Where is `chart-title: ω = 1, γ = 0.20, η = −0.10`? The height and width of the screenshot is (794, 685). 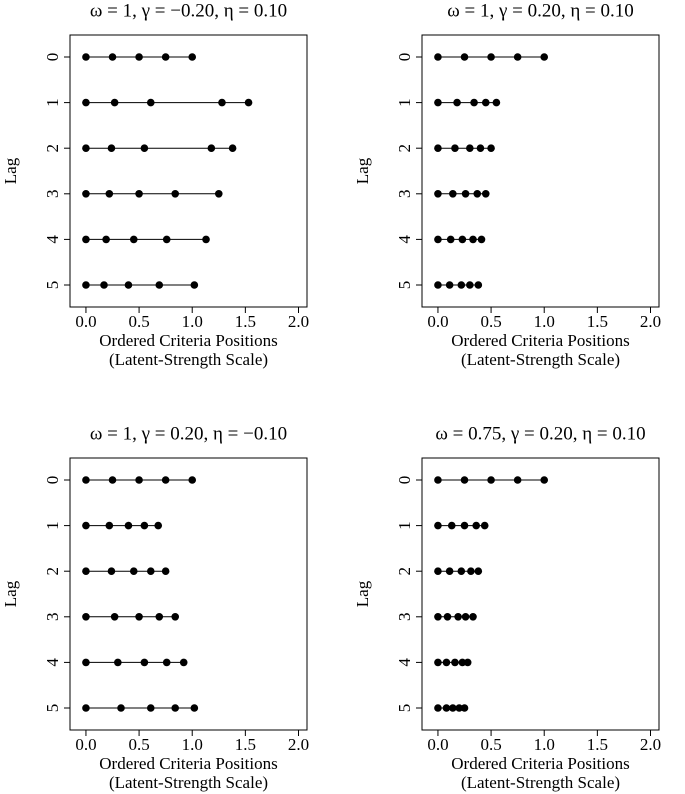
chart-title: ω = 1, γ = 0.20, η = −0.10 is located at coordinates (188, 433).